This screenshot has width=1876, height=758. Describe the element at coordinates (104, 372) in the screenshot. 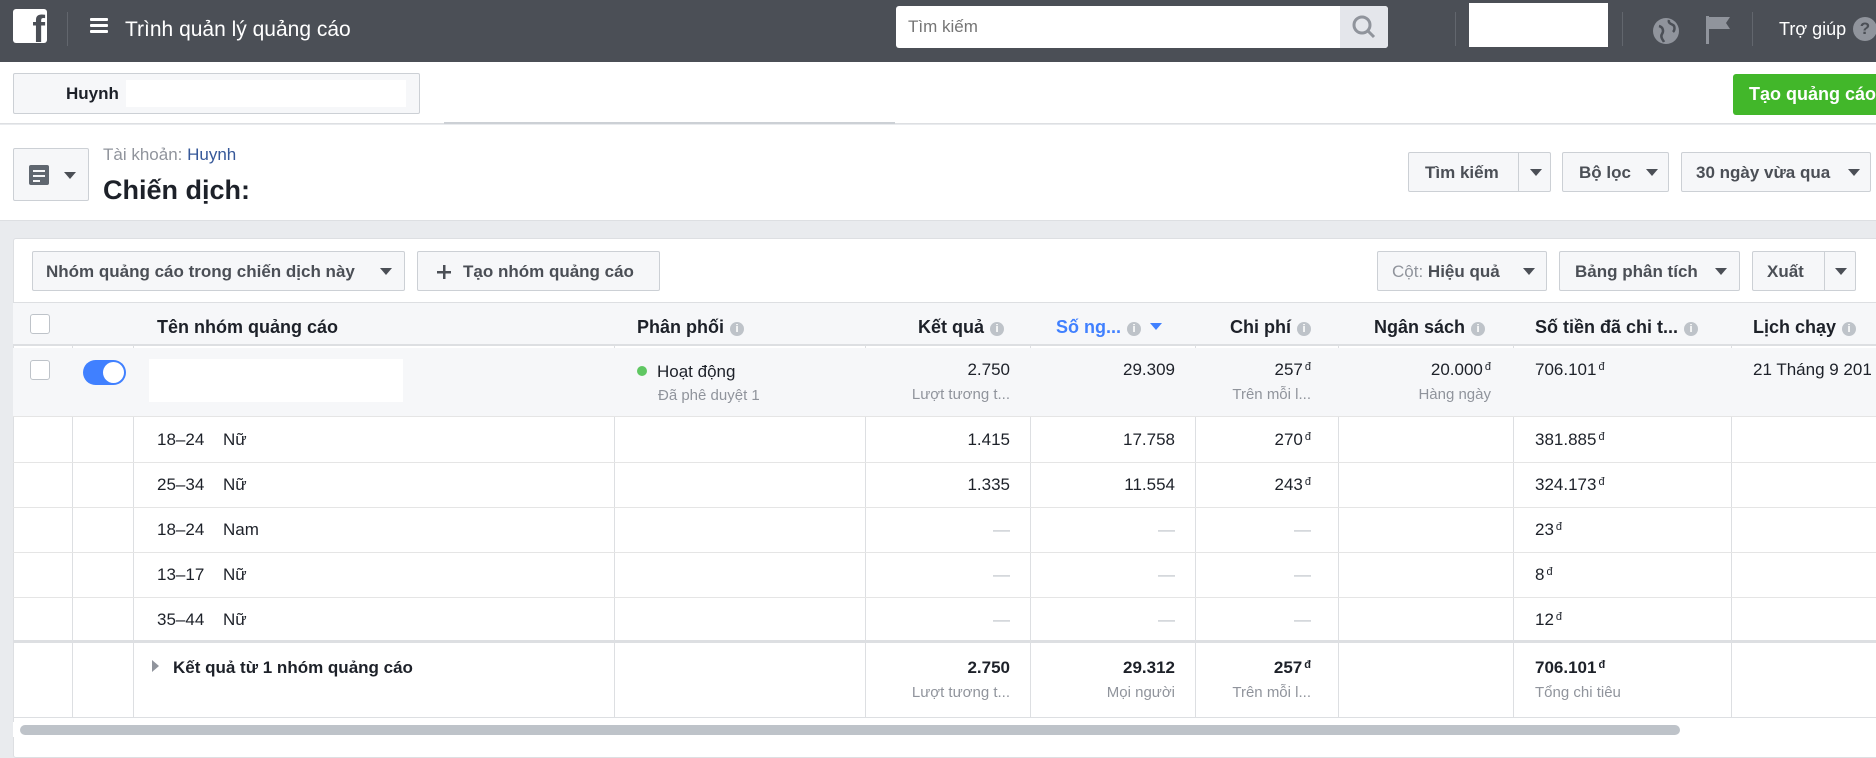

I see `adset-active-toggle` at that location.